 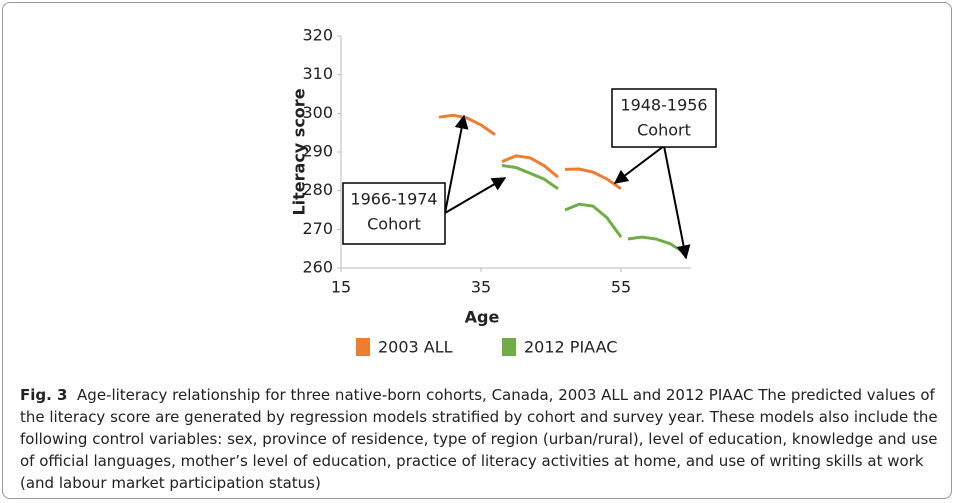 What do you see at coordinates (317, 35) in the screenshot?
I see `y-tick-label: 320` at bounding box center [317, 35].